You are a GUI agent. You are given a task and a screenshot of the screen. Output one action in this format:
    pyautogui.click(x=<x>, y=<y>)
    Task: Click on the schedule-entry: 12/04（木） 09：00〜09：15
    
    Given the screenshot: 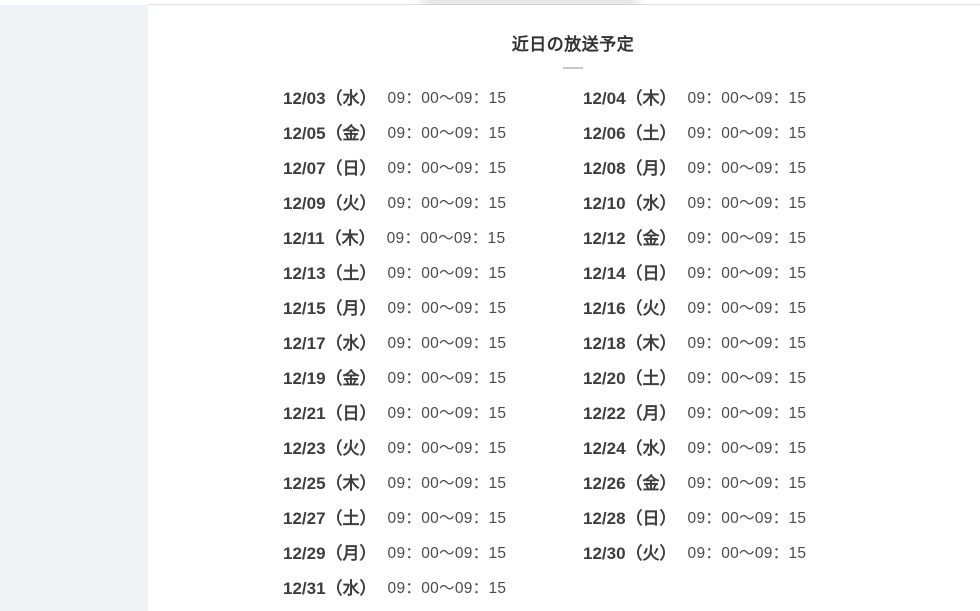 What is the action you would take?
    pyautogui.click(x=705, y=96)
    